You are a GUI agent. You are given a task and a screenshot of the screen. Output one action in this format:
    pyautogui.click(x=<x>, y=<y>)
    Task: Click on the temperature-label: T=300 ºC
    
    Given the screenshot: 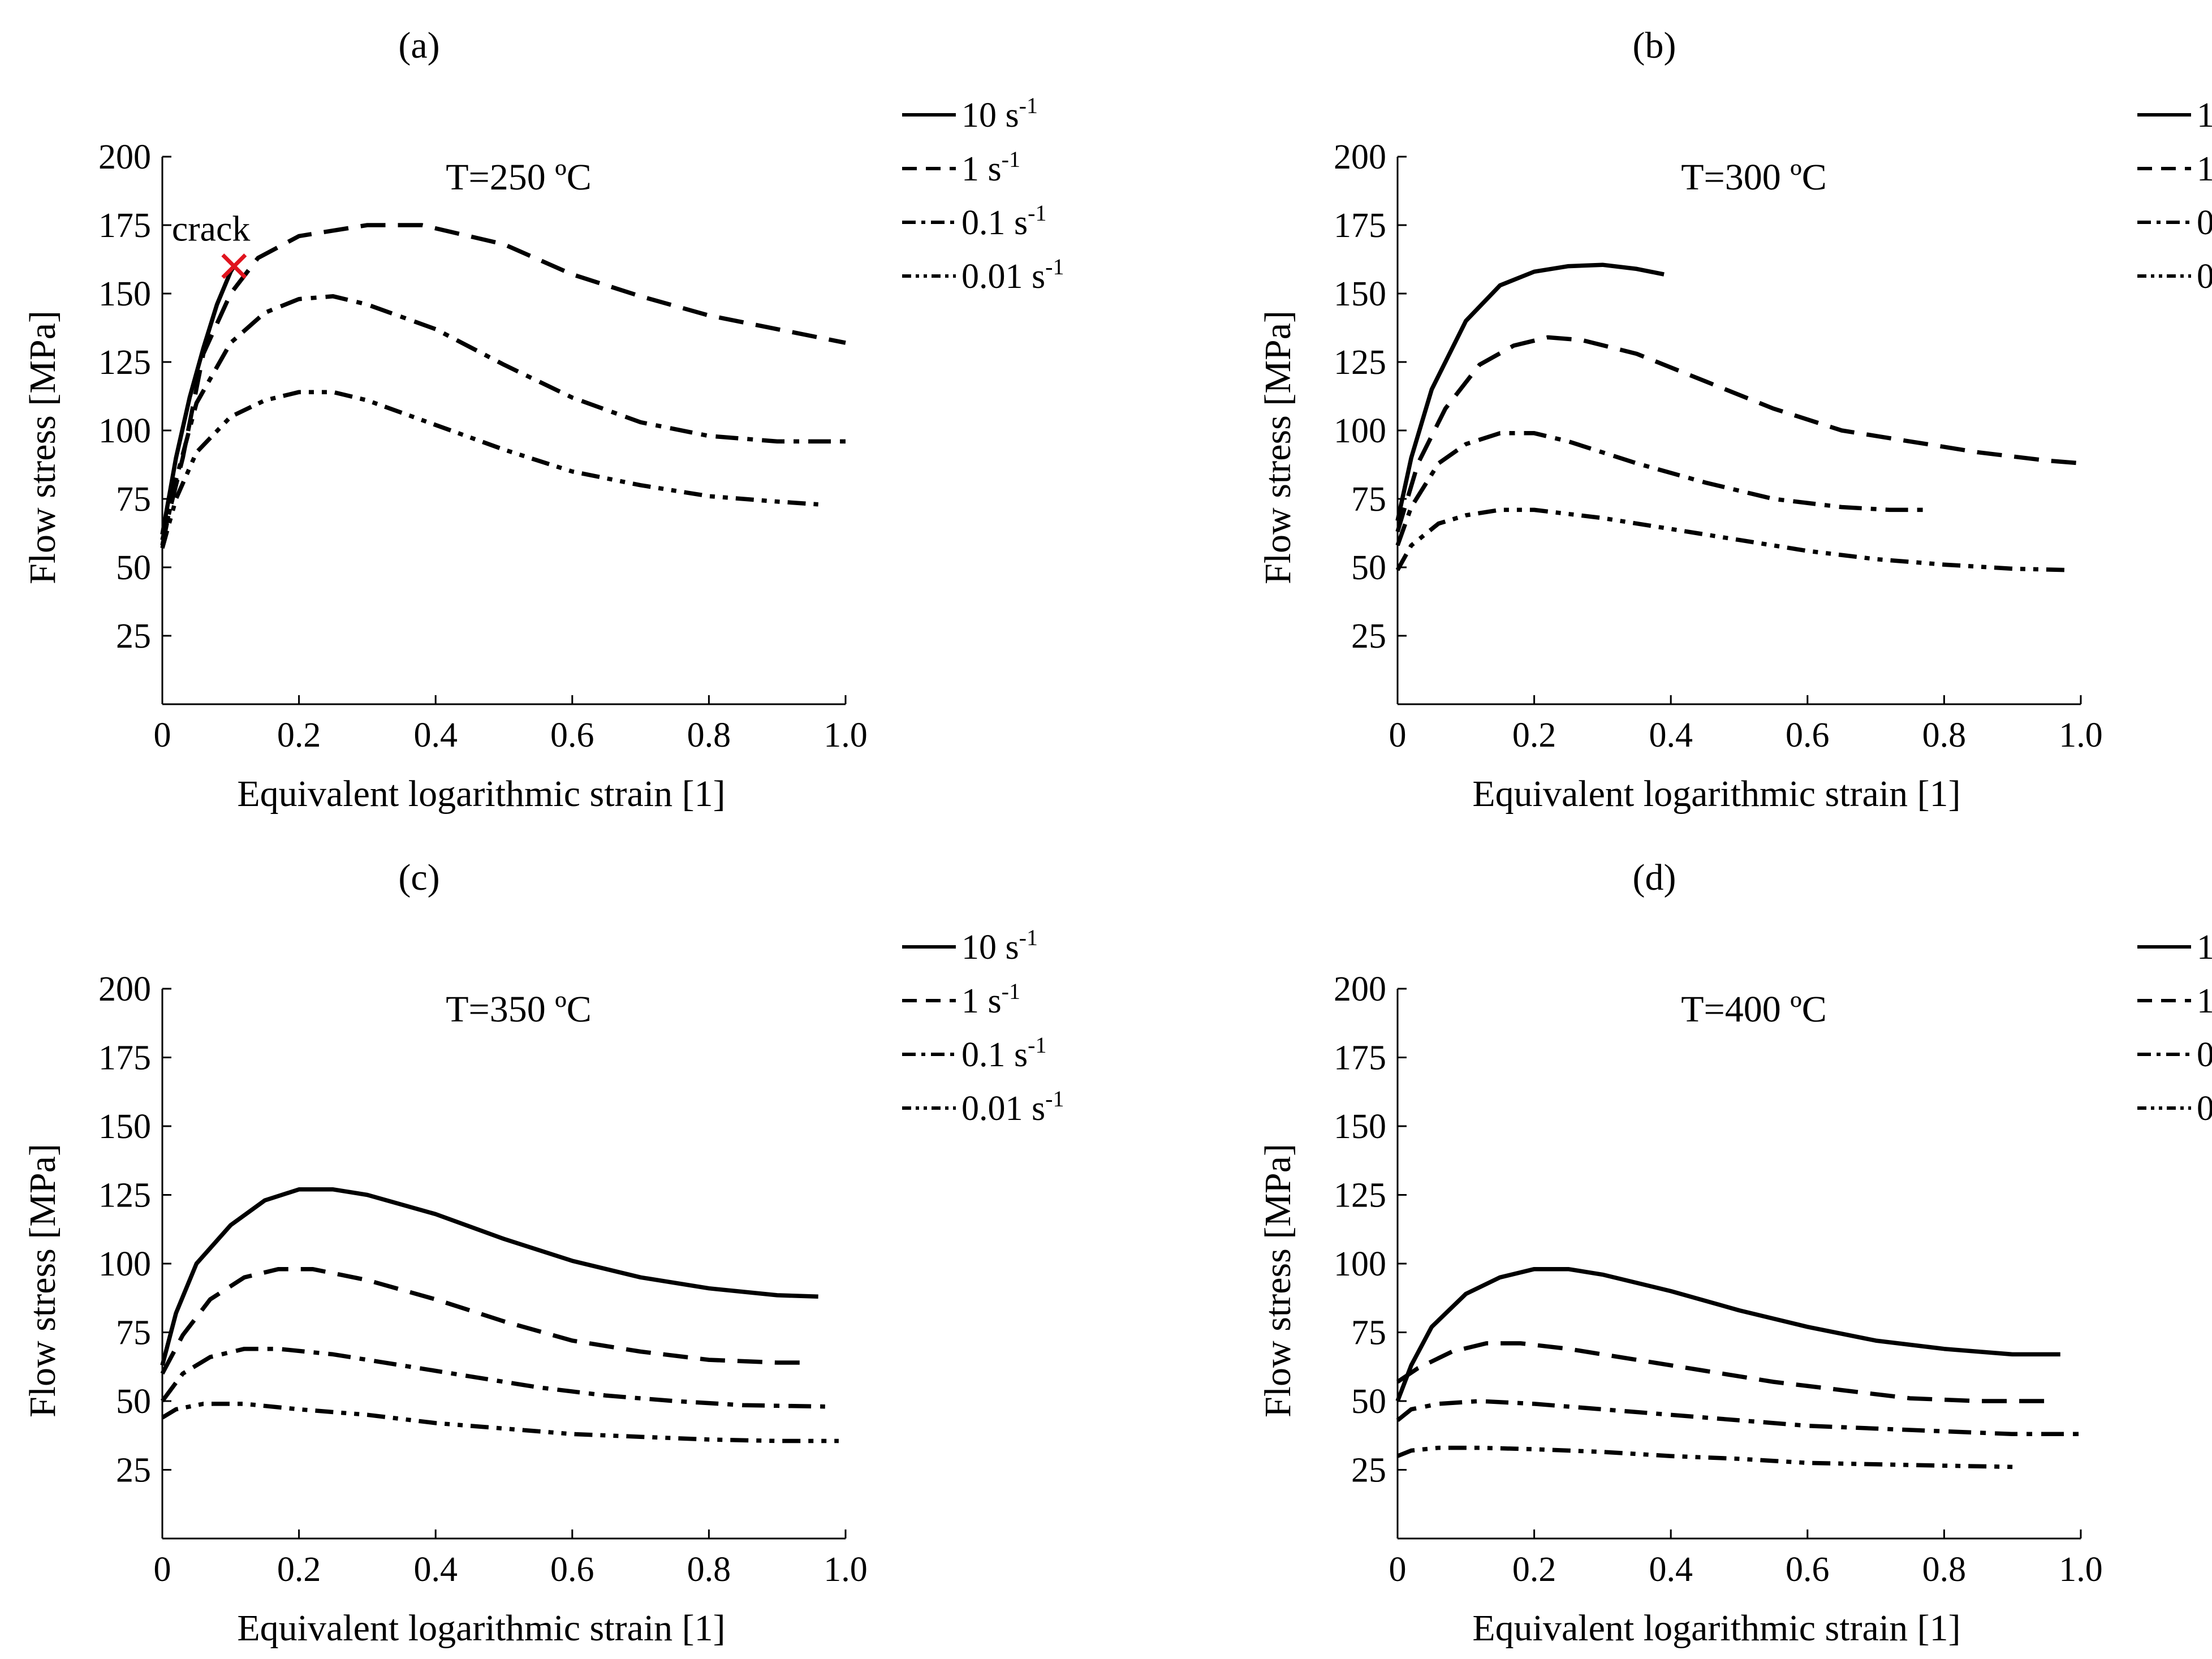 What is the action you would take?
    pyautogui.click(x=1754, y=177)
    